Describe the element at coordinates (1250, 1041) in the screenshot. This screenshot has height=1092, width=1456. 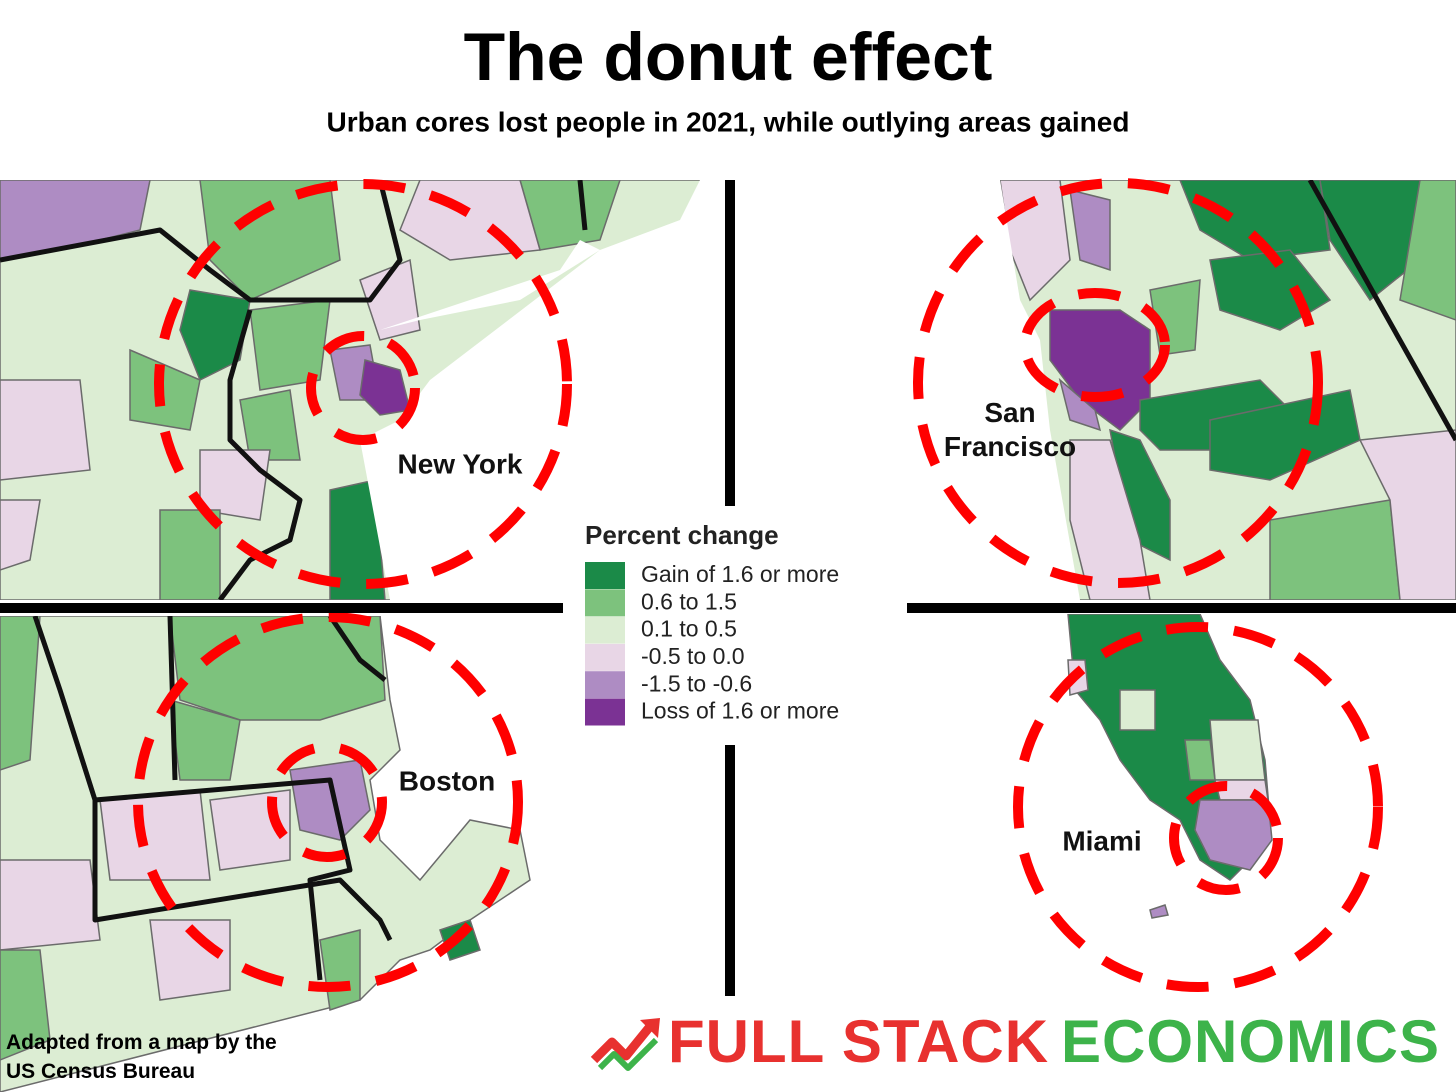
I see `logo-text: ECONOMICS` at that location.